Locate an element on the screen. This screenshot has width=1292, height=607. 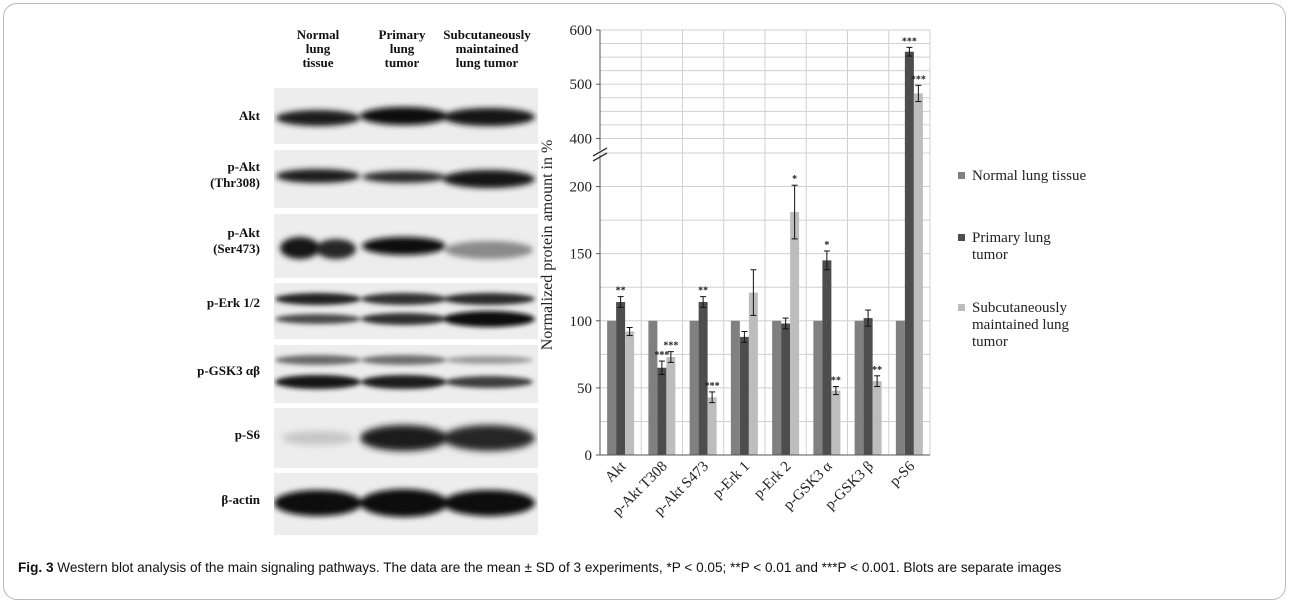
blot-image-p-s6 is located at coordinates (406, 438).